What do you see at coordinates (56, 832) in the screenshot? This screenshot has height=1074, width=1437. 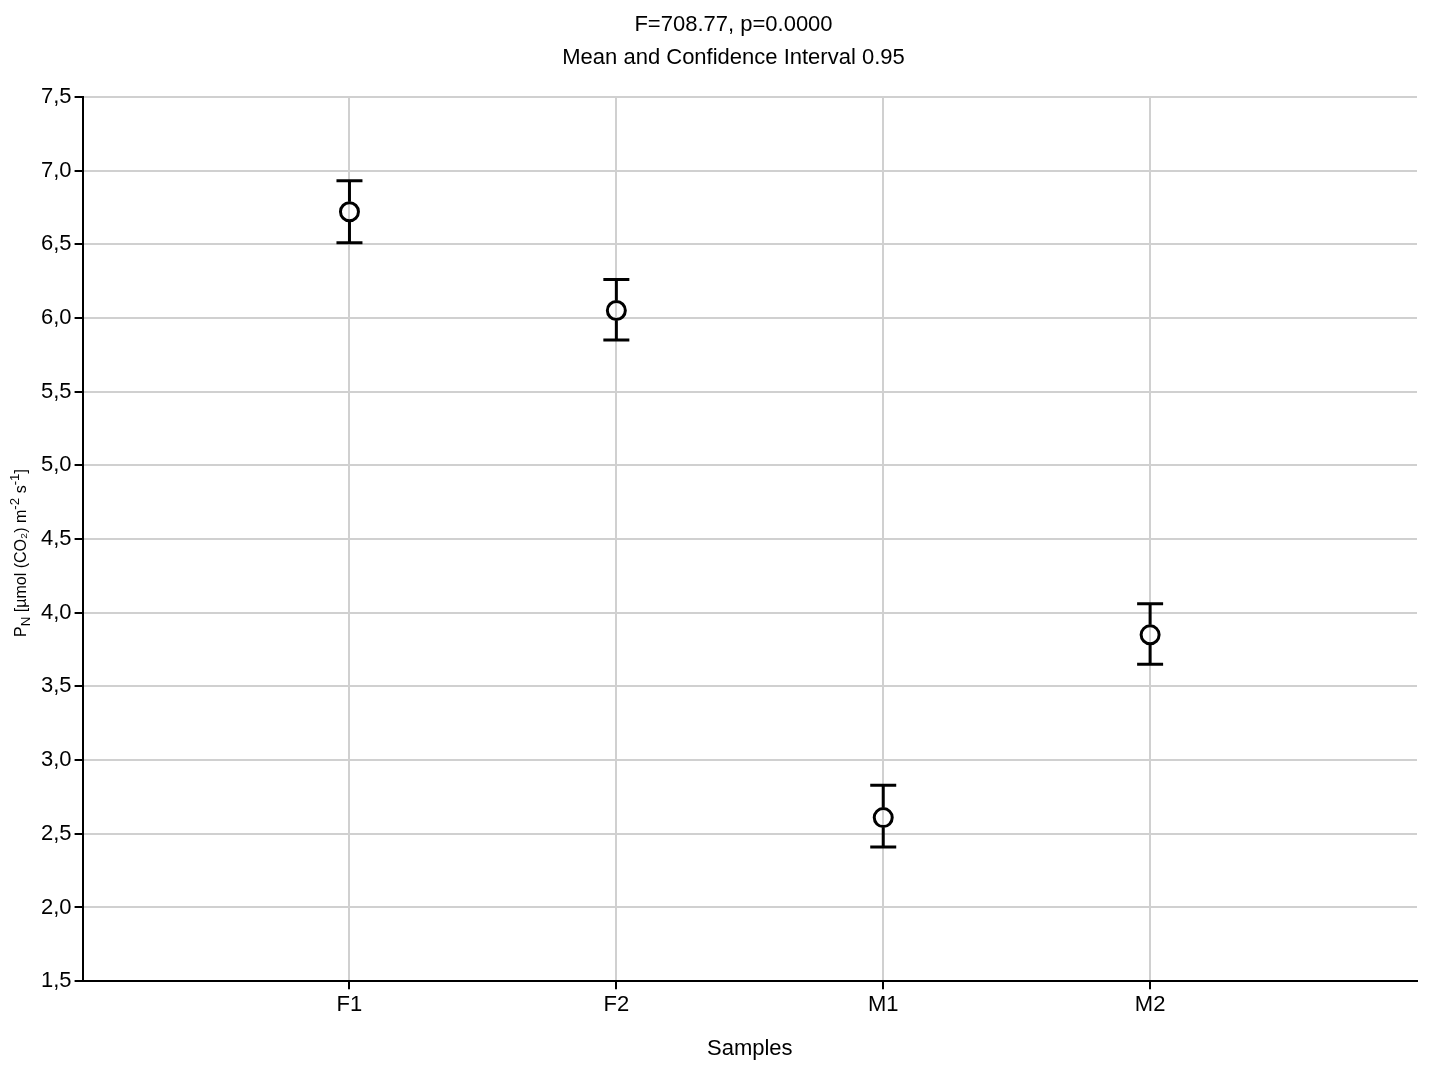 I see `y-tick-label: 2,5` at bounding box center [56, 832].